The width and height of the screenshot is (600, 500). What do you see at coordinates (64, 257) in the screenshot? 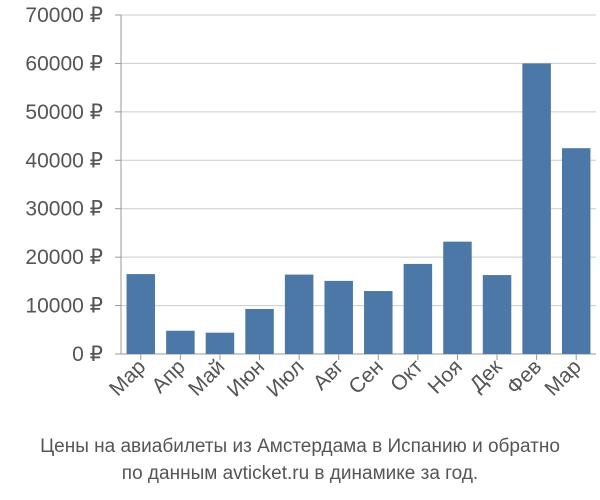
I see `y-tick-label: 20000 ₽` at bounding box center [64, 257].